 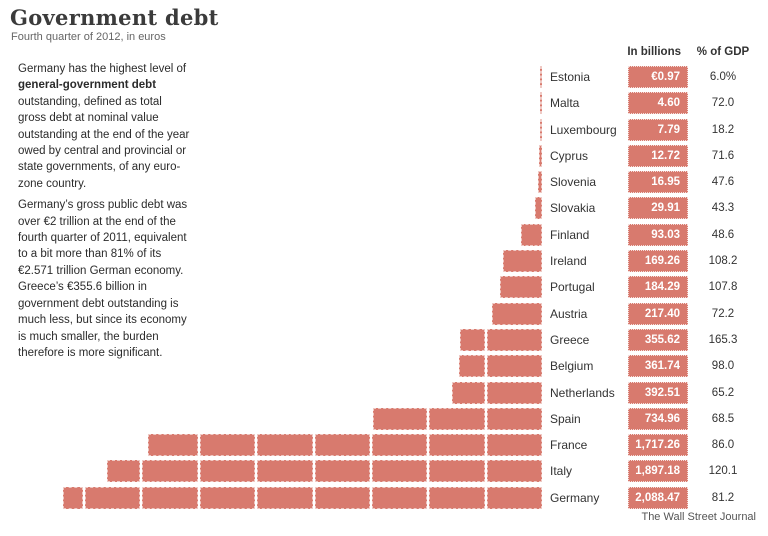 I want to click on country-label: Cyprus, so click(x=569, y=155).